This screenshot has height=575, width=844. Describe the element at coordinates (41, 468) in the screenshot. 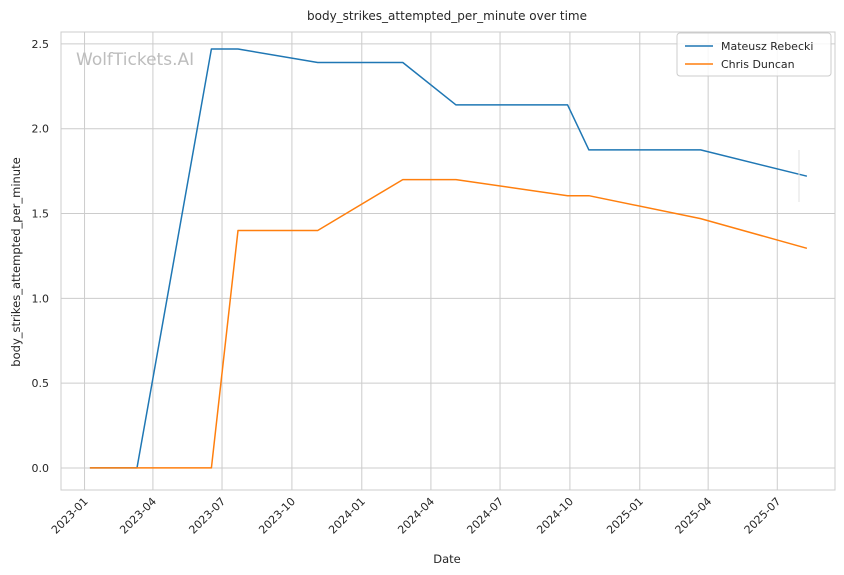

I see `y-tick-label: 0.0` at that location.